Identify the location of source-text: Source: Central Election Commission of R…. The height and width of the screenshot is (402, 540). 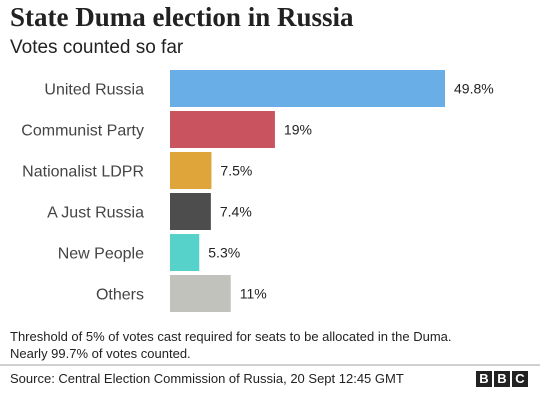
(207, 378).